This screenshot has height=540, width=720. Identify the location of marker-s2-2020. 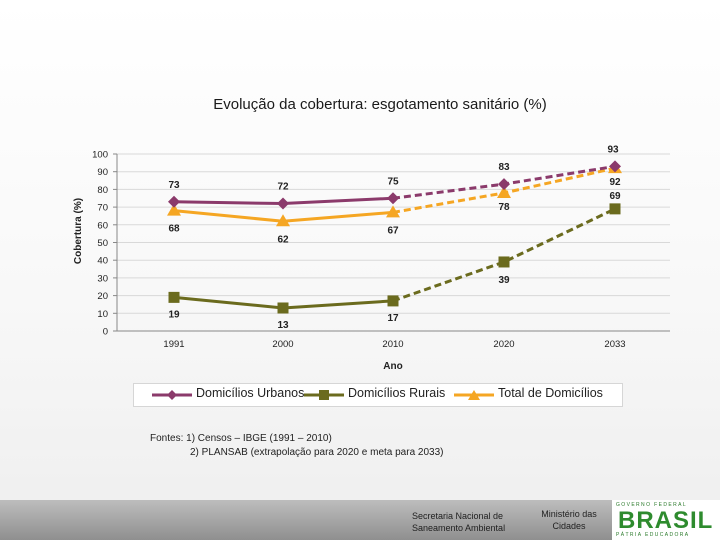
(504, 191).